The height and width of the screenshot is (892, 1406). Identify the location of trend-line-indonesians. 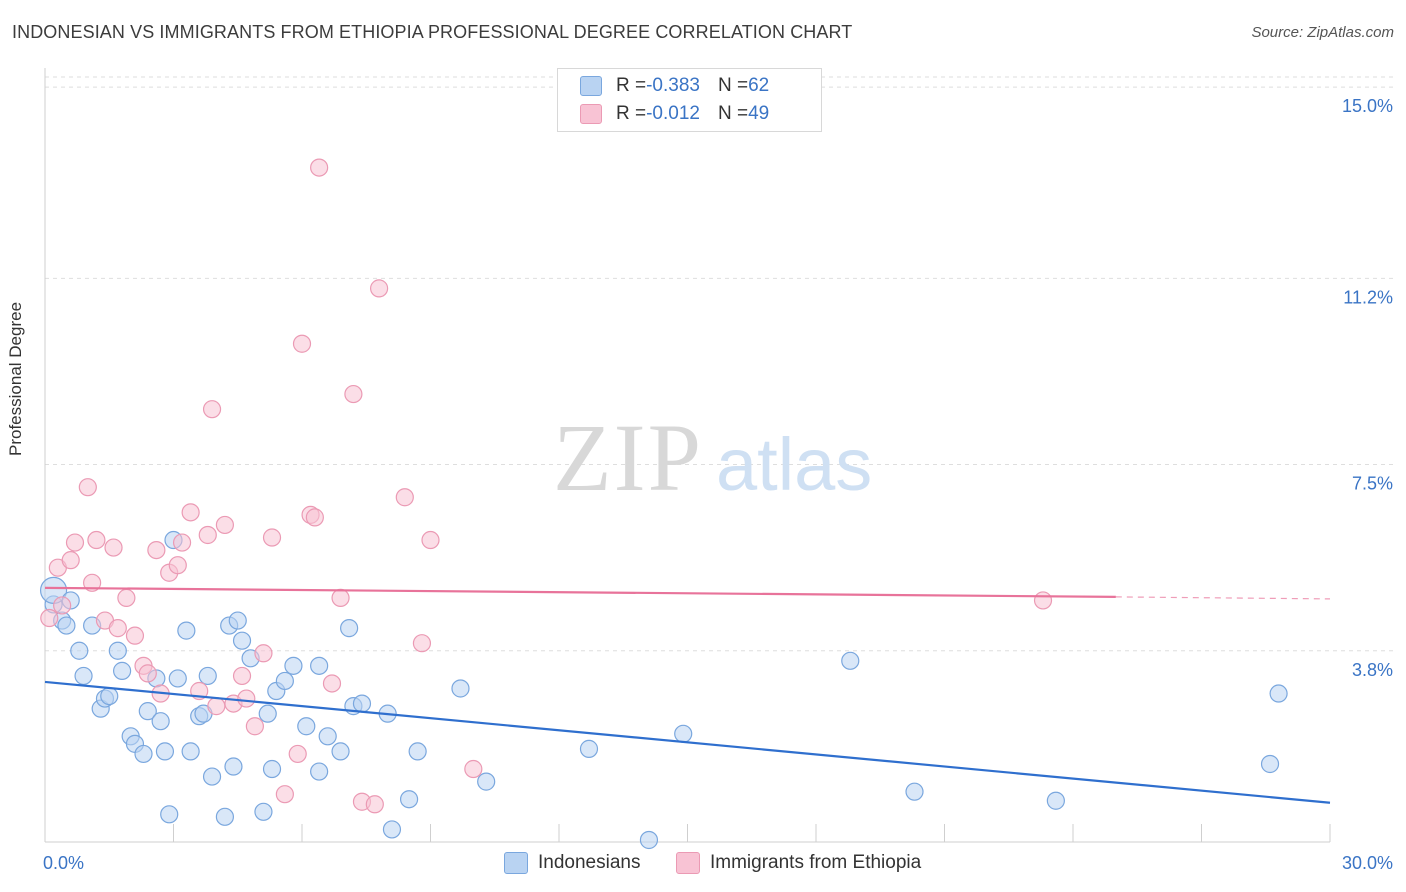
(687, 742).